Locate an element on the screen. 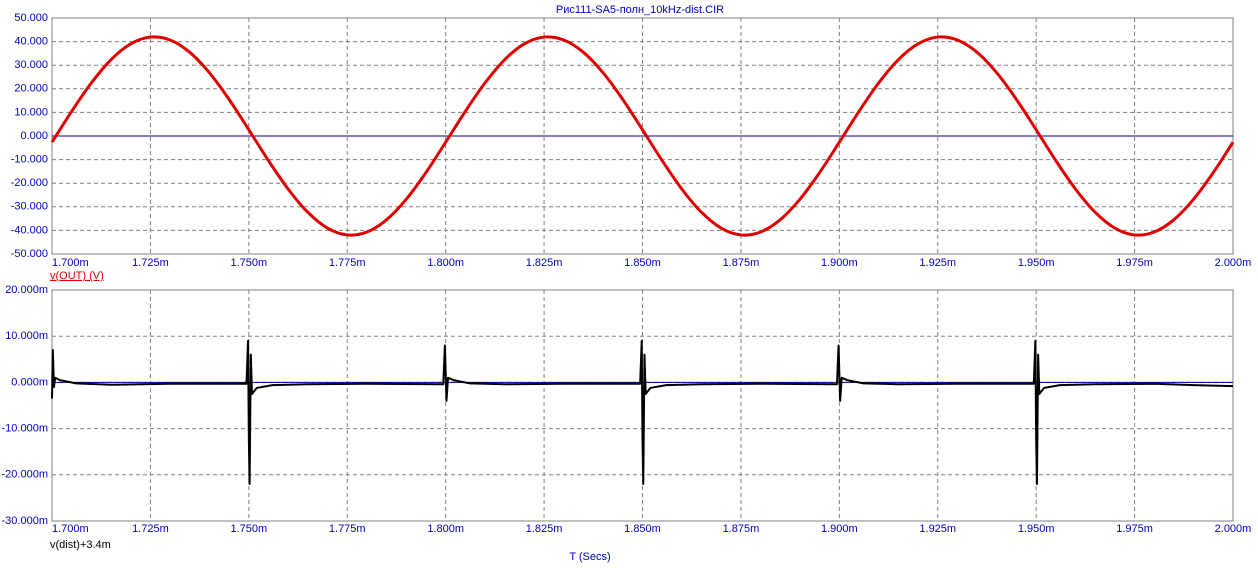 This screenshot has height=568, width=1258. legend-label: v(dist)+3.4m is located at coordinates (80, 545).